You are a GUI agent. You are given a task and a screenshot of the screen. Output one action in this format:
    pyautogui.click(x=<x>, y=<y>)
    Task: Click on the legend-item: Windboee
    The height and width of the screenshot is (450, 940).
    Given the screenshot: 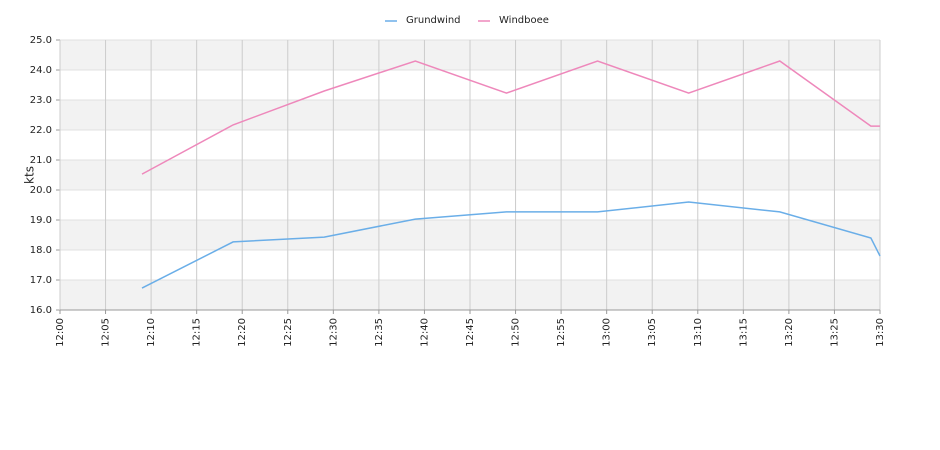 What is the action you would take?
    pyautogui.click(x=513, y=20)
    